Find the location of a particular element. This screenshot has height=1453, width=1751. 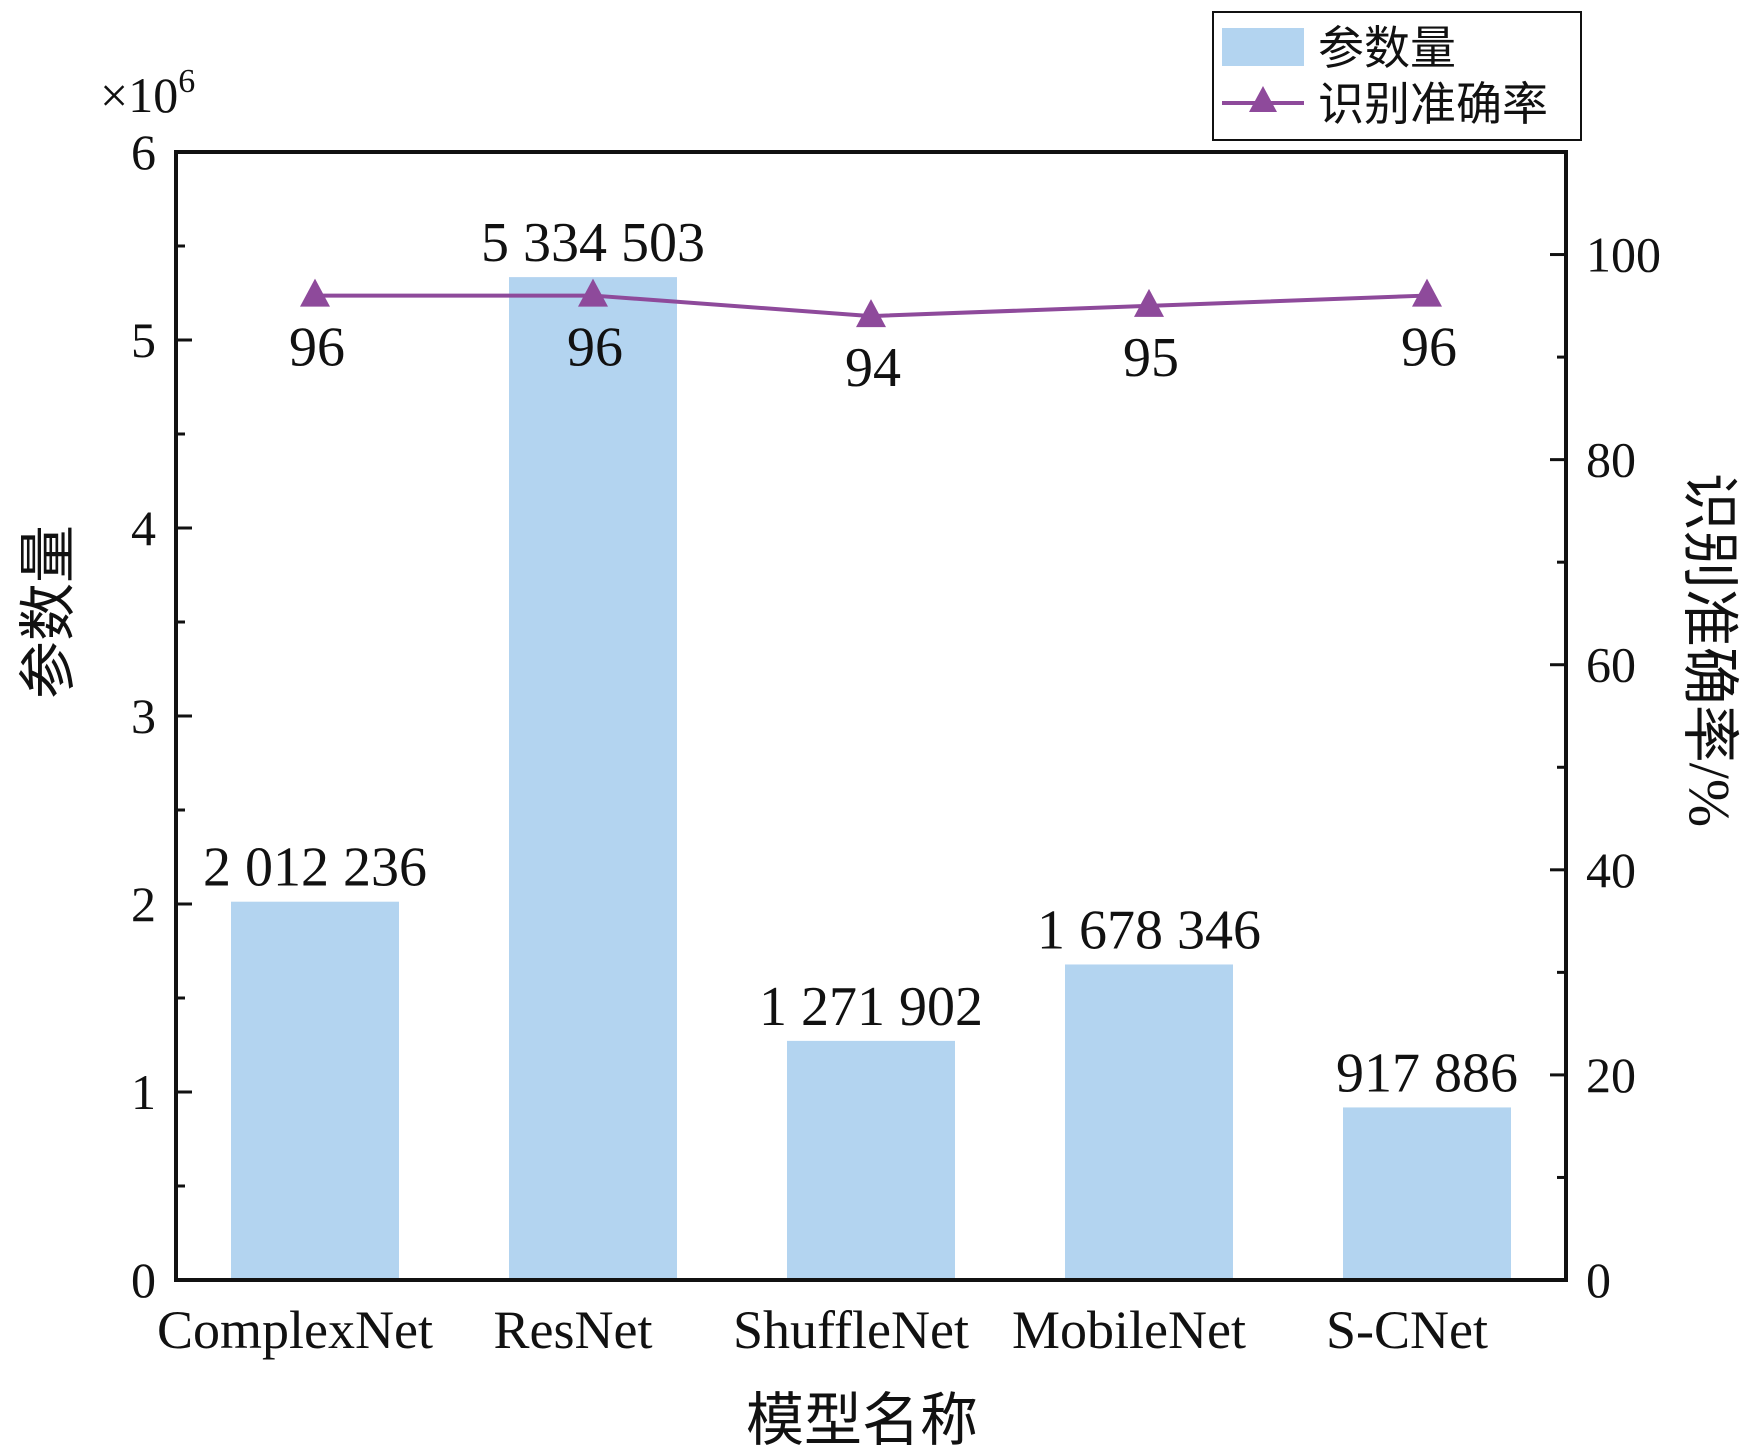

legend-label-params: 参数量 is located at coordinates (1387, 48).